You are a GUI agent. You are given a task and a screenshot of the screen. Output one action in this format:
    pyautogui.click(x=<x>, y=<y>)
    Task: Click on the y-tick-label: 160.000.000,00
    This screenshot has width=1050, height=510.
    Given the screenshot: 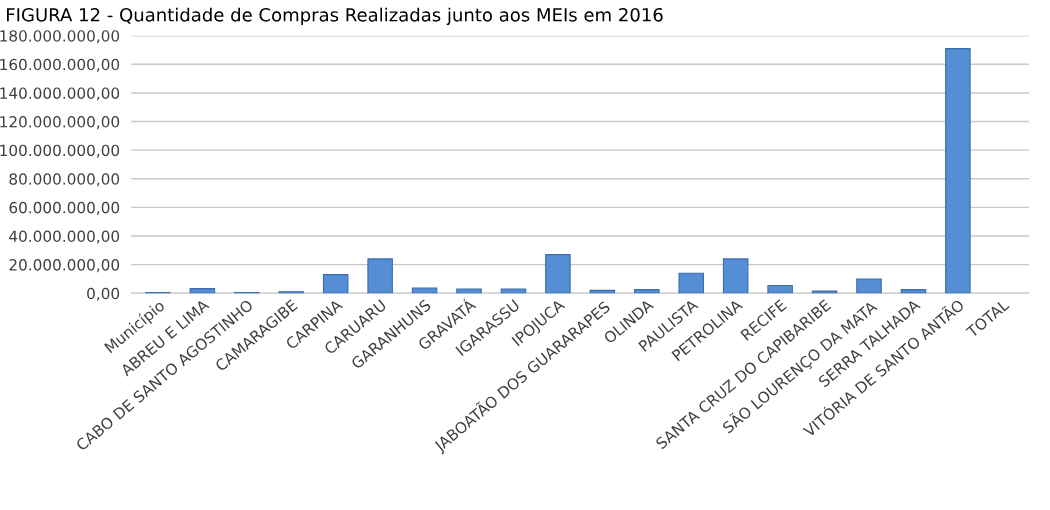 What is the action you would take?
    pyautogui.click(x=60, y=65)
    